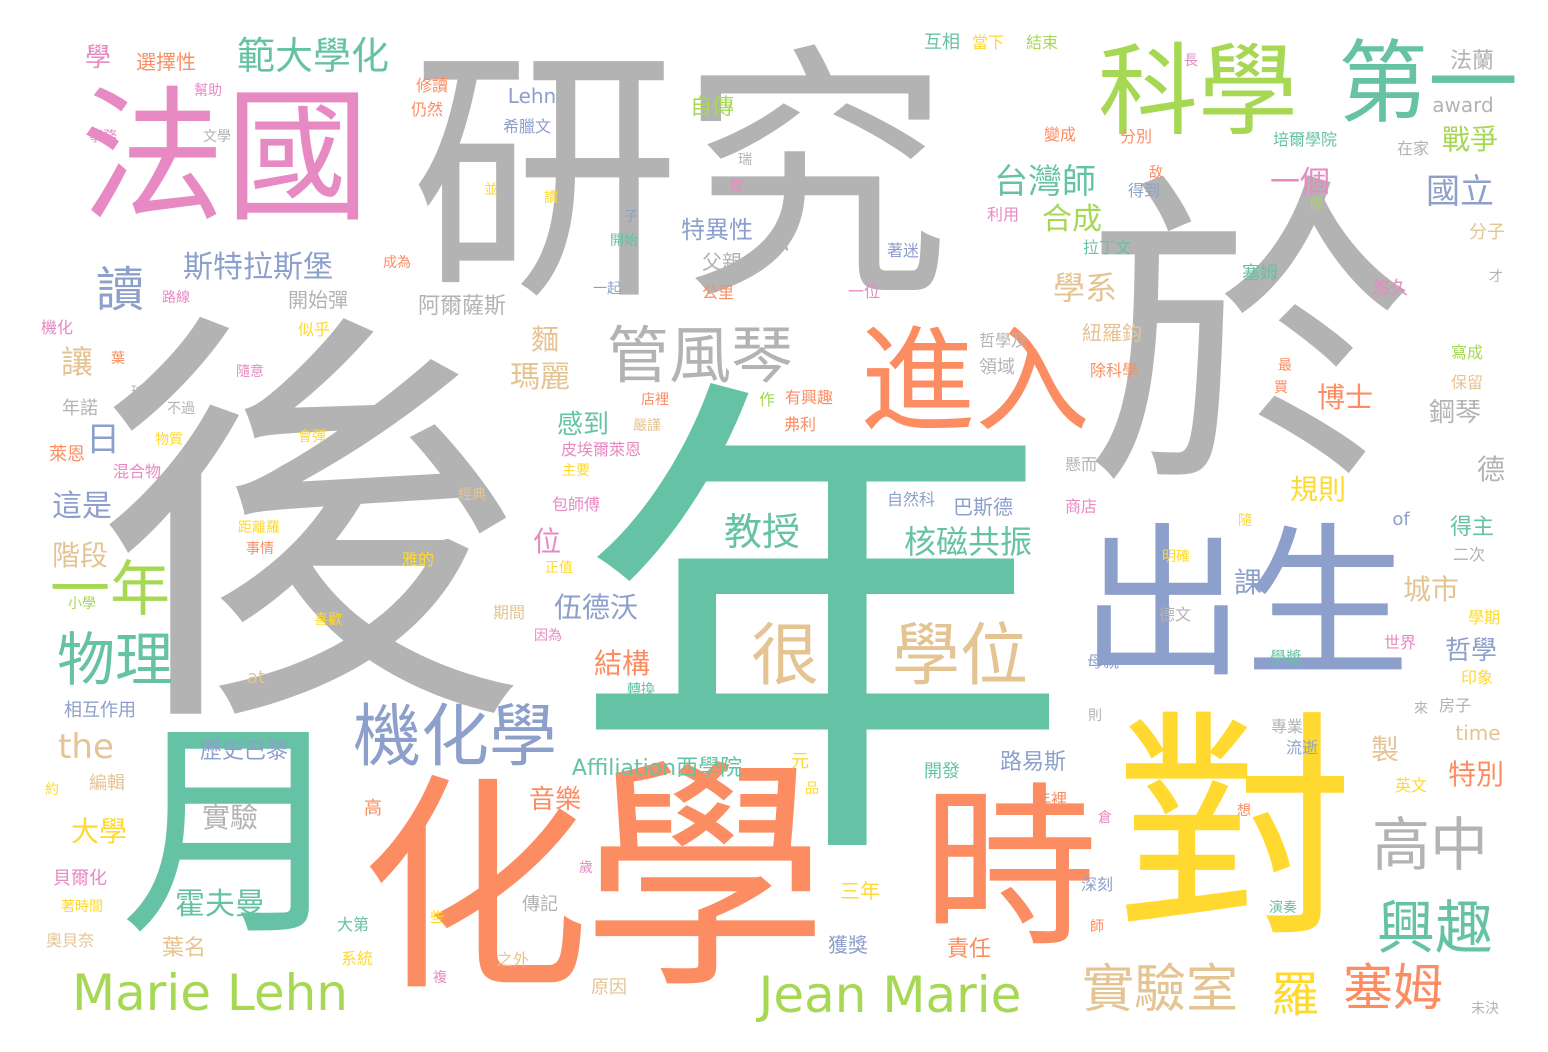 The image size is (1548, 1052). I want to click on cloud-word: 嚴謹, so click(647, 426).